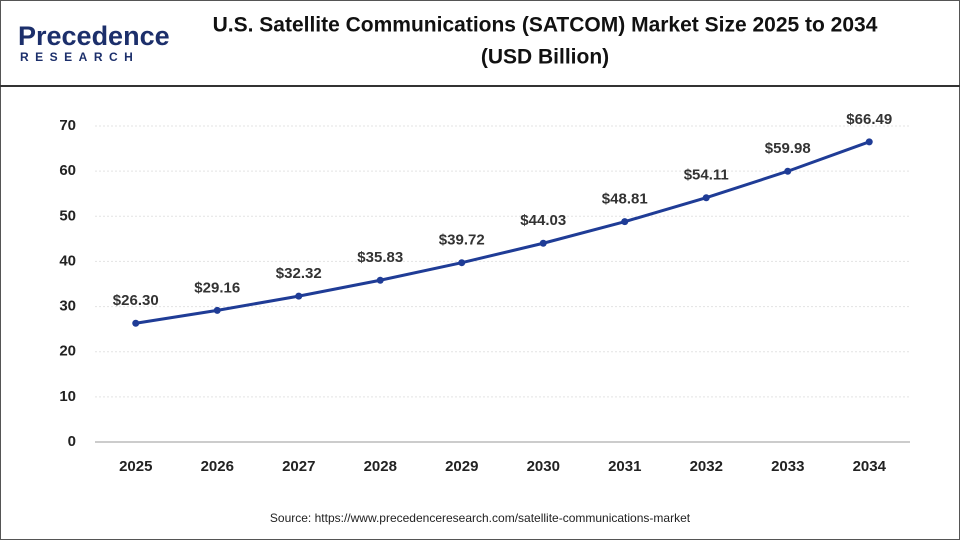  I want to click on data-label: $66.49, so click(869, 119).